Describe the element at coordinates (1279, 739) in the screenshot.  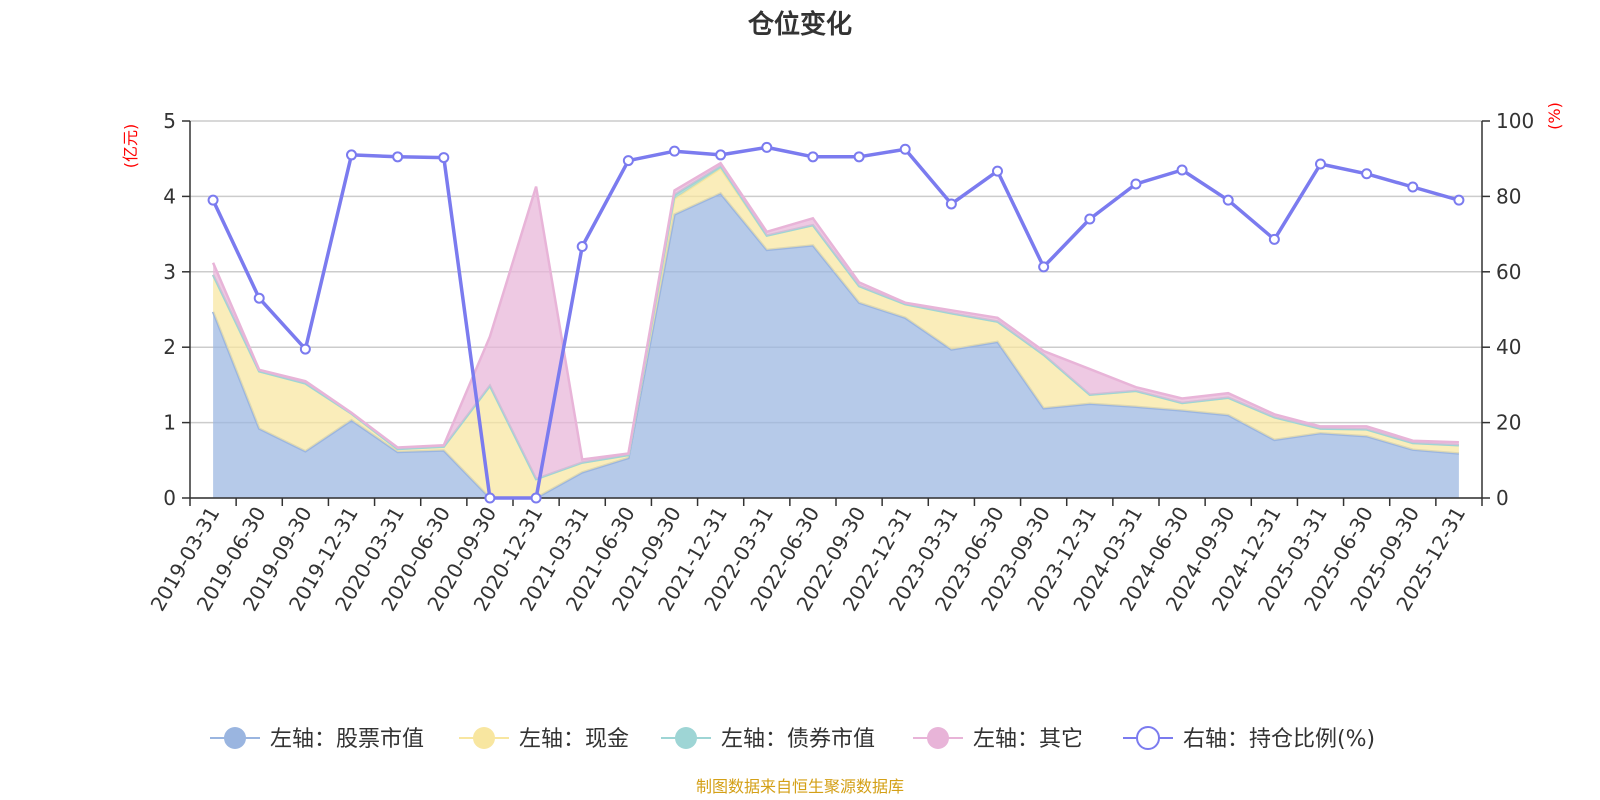
I see `legend-label: 右轴：持仓比例(%)` at that location.